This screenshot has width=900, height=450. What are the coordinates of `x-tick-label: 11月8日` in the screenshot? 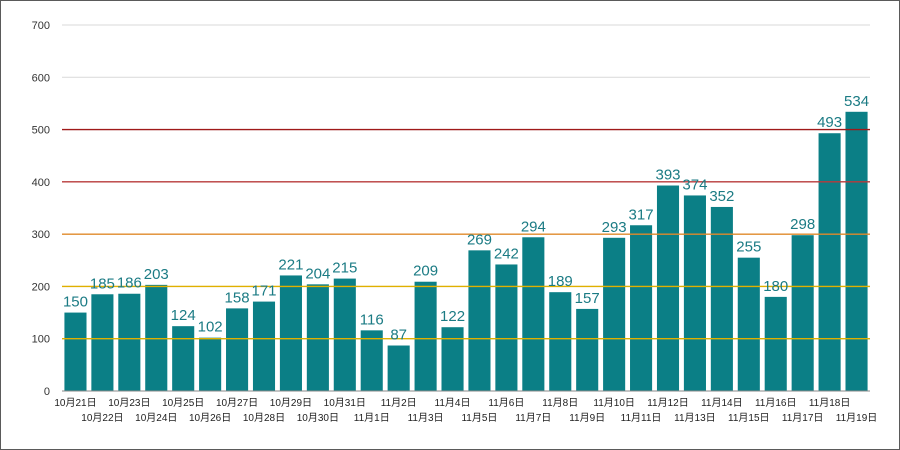 It's located at (560, 403).